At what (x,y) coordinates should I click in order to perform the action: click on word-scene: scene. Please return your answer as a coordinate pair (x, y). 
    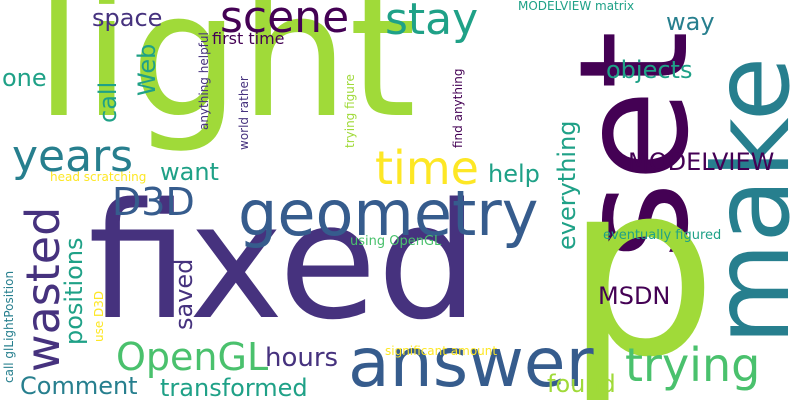
    Looking at the image, I should click on (285, 21).